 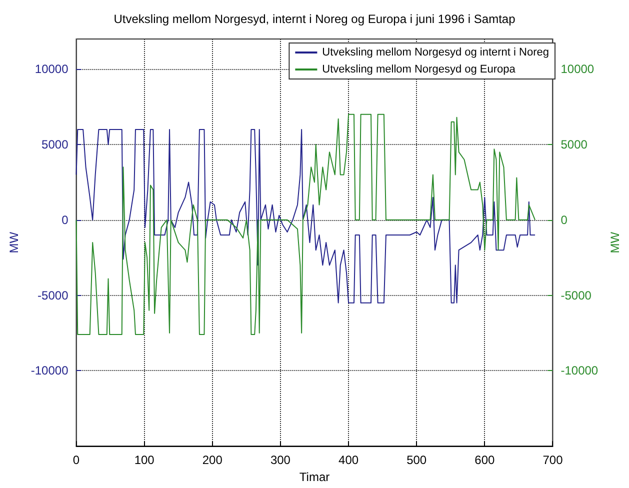 What do you see at coordinates (280, 460) in the screenshot?
I see `x-tick-label: 300` at bounding box center [280, 460].